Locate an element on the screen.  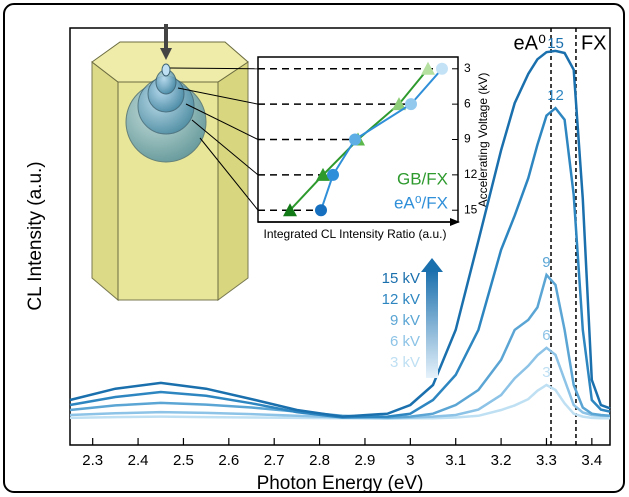
y-axis-title: CL Intensity (a.u.) is located at coordinates (35, 235).